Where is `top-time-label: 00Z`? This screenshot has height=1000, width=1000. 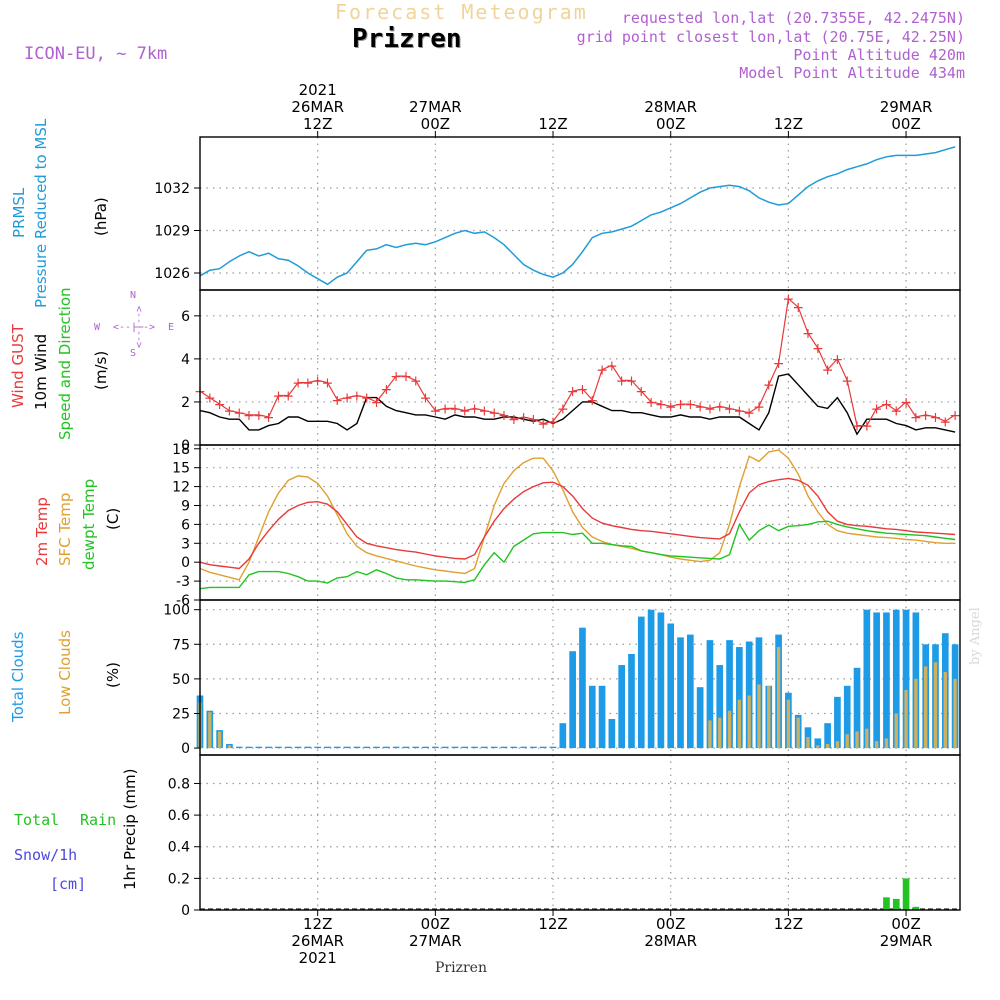 top-time-label: 00Z is located at coordinates (670, 124).